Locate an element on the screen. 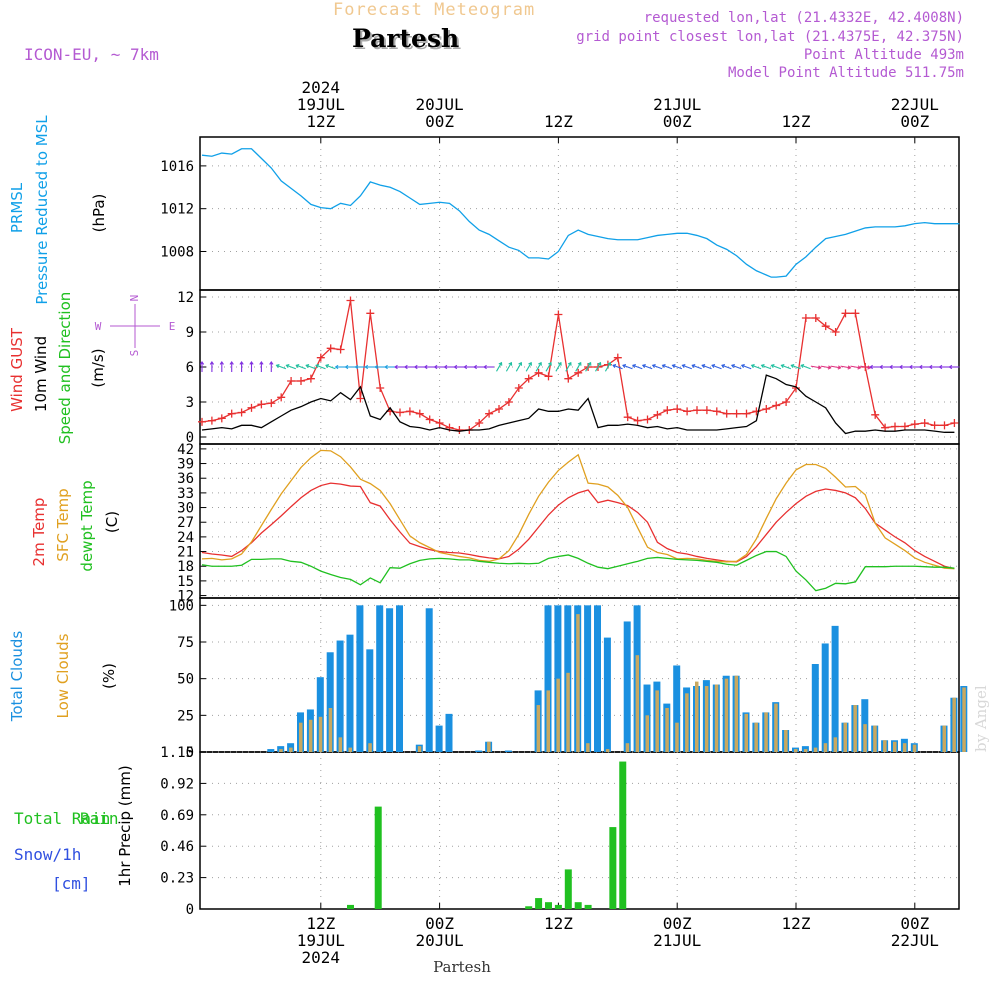  compass-n-label: N is located at coordinates (134, 298).